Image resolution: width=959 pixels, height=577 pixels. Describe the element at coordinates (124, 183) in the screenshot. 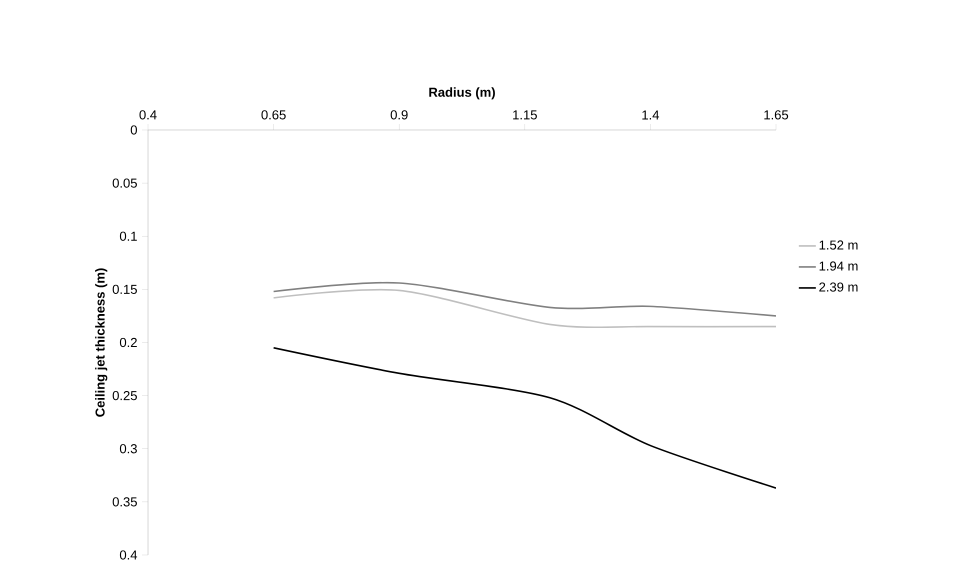

I see `y-tick-label: 0.05` at that location.